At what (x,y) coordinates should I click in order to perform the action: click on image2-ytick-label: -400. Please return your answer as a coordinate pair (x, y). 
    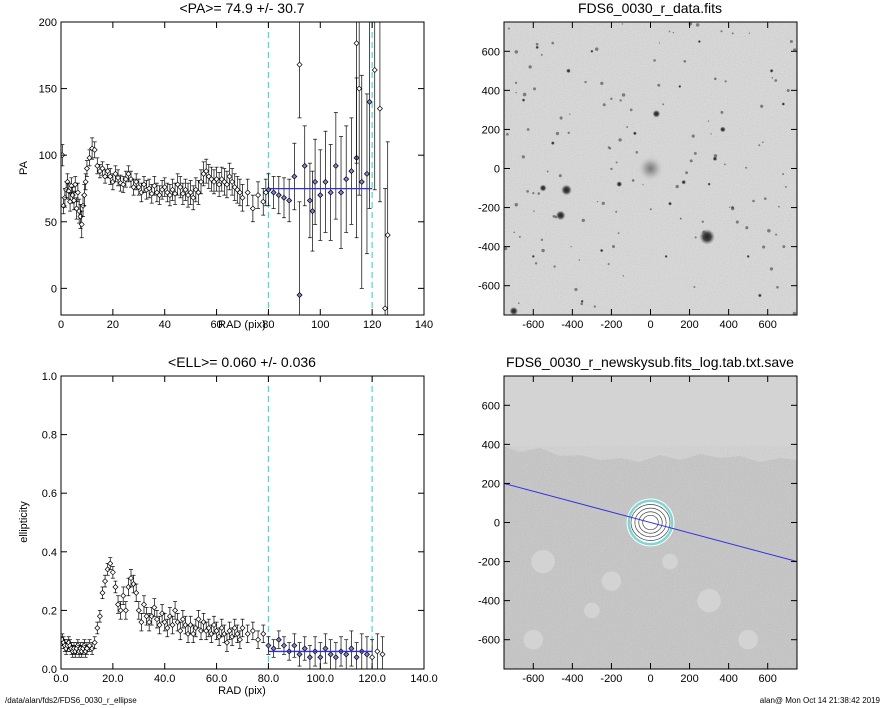
    Looking at the image, I should click on (489, 602).